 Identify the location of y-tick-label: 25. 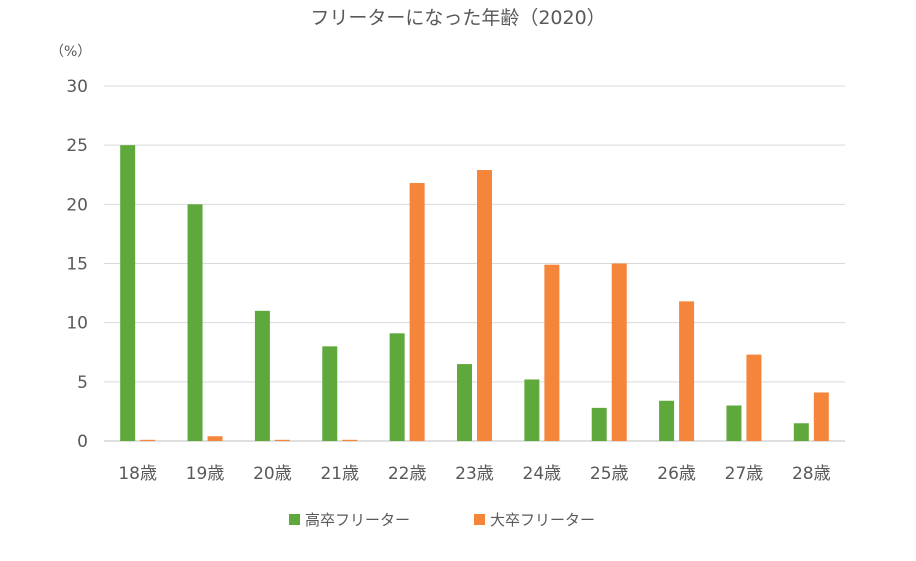
(77, 146).